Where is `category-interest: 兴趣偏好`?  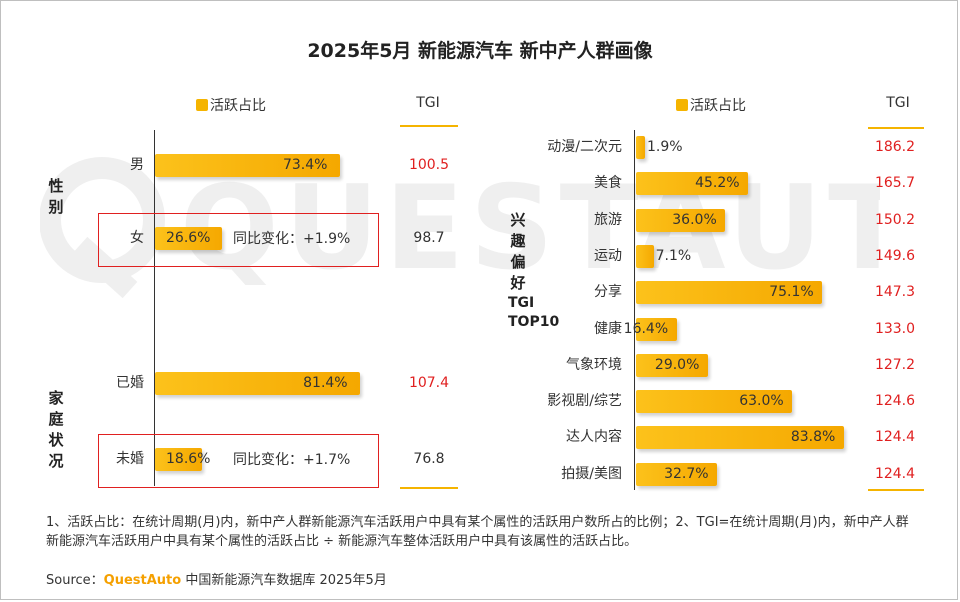 category-interest: 兴趣偏好 is located at coordinates (518, 251).